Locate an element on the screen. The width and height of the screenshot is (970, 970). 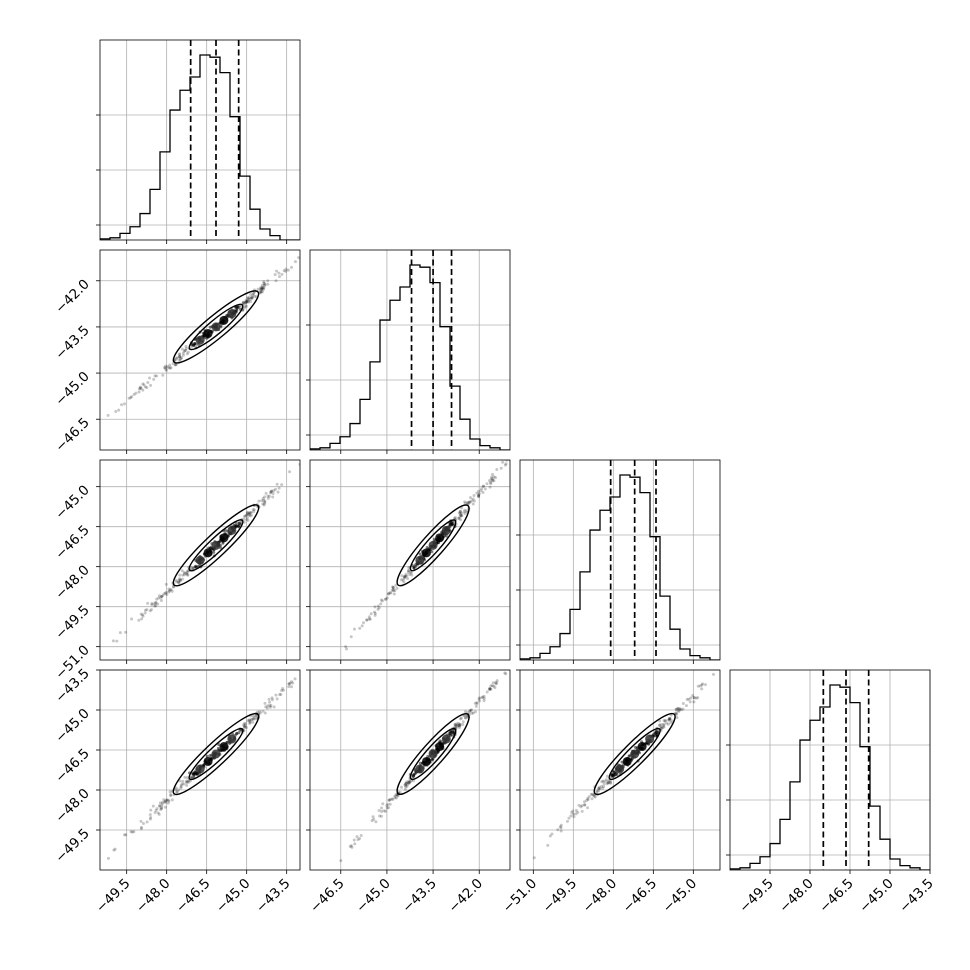
x-tick-label-p0: −49.5 is located at coordinates (113, 896).